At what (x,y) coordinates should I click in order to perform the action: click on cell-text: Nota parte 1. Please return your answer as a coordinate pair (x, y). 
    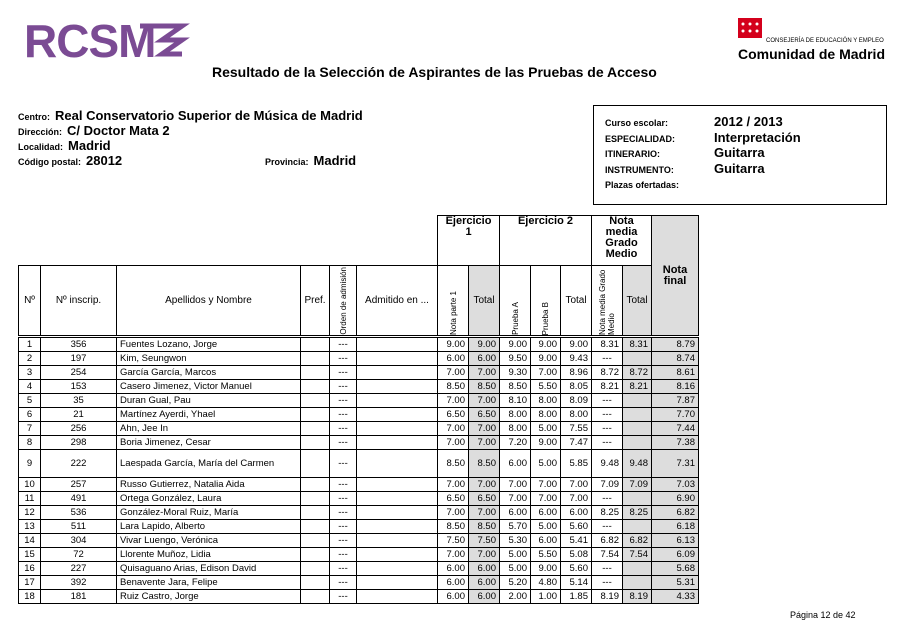
    Looking at the image, I should click on (453, 312).